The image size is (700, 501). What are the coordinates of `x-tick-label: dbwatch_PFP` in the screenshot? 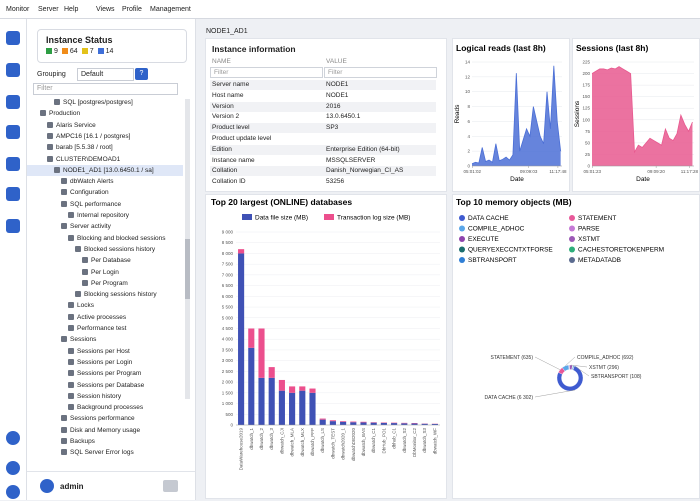 It's located at (312, 442).